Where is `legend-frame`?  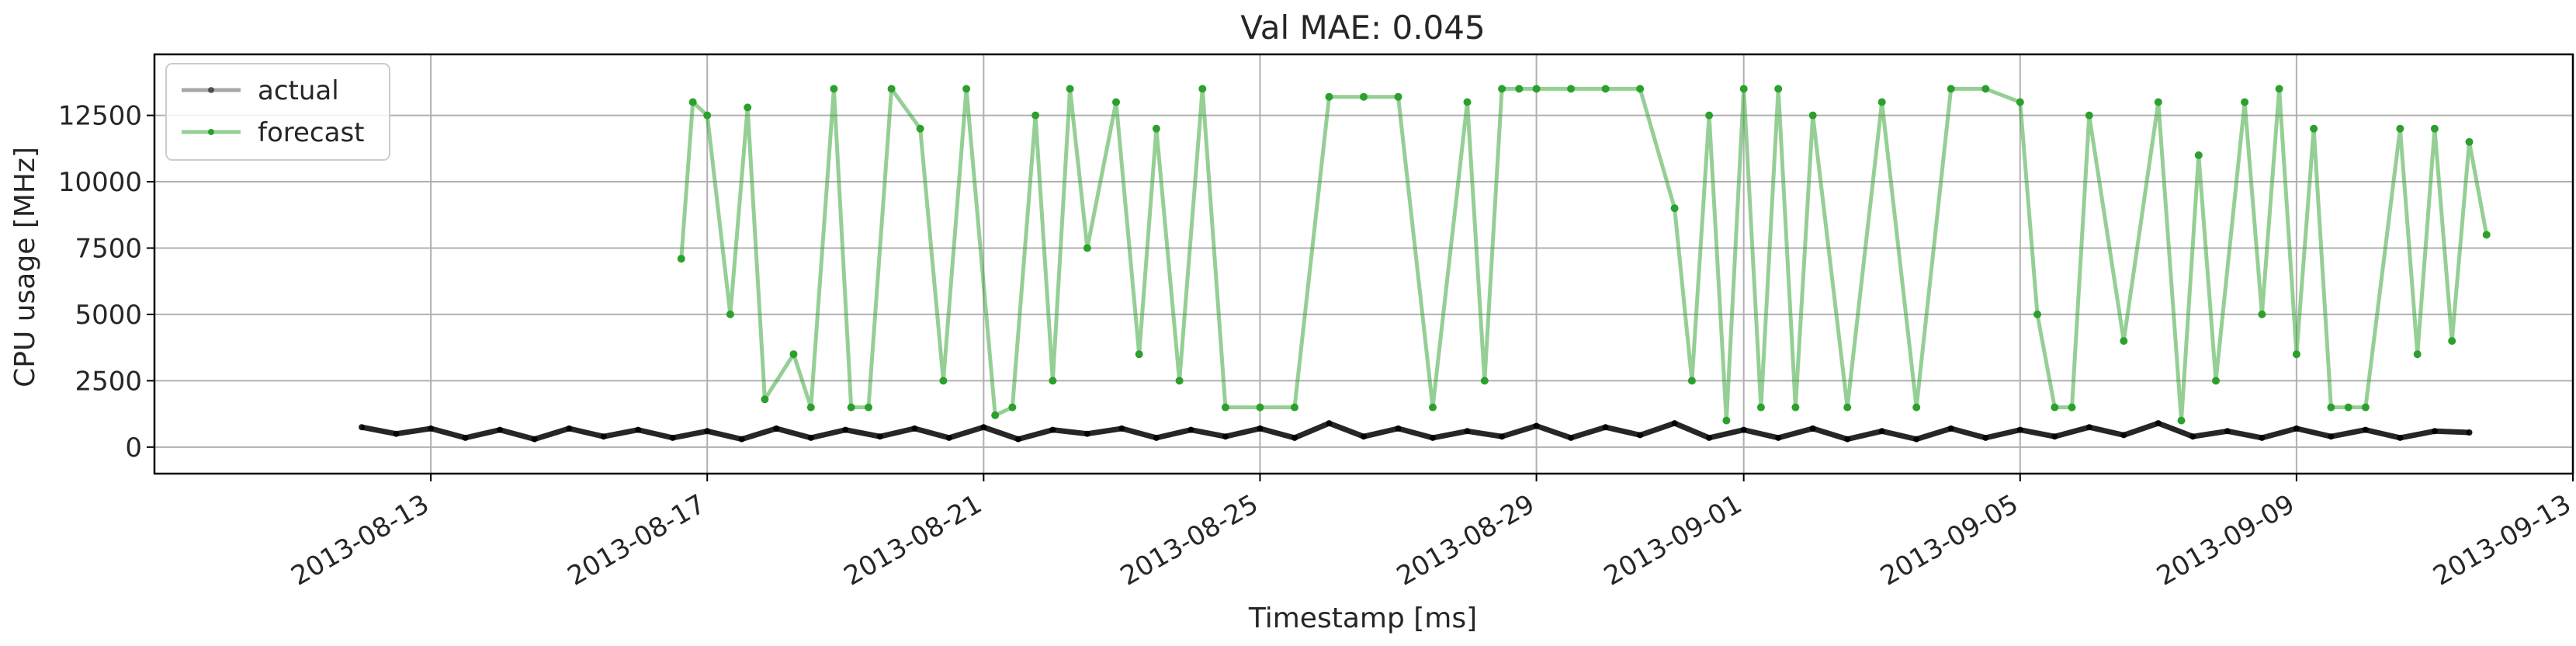 legend-frame is located at coordinates (277, 112).